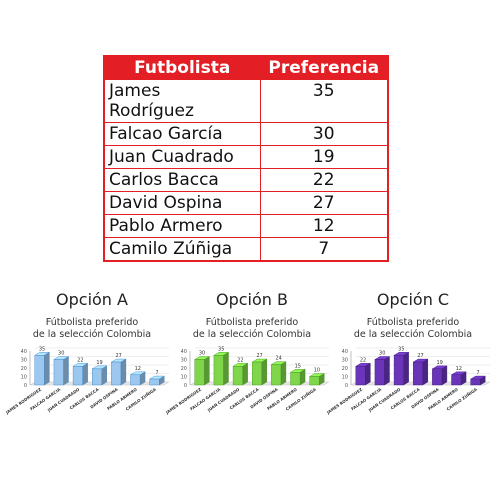 The height and width of the screenshot is (500, 500). I want to click on data-label: 12, so click(459, 369).